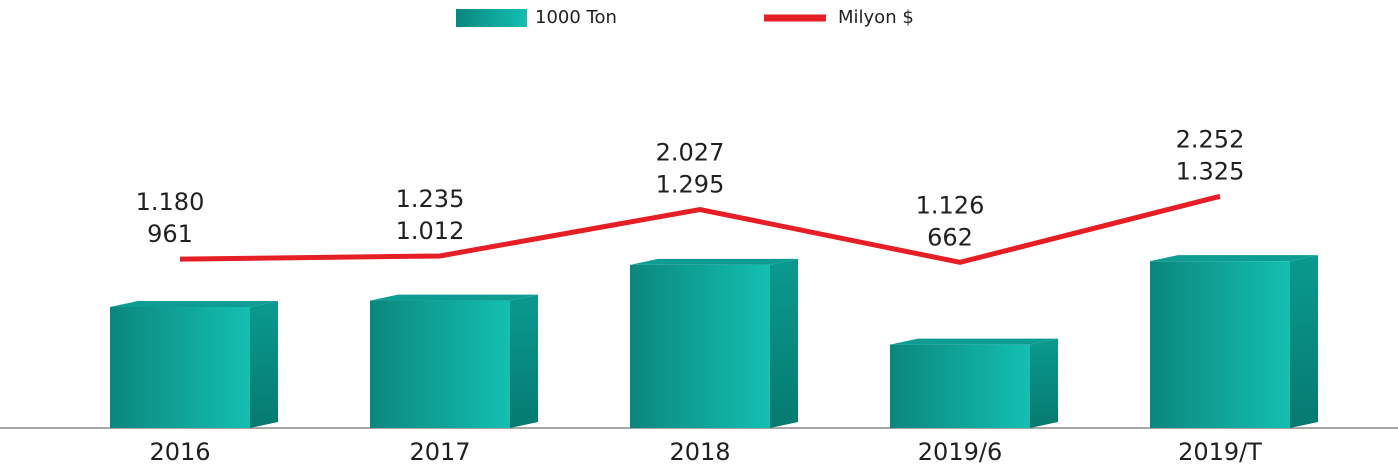 This screenshot has height=471, width=1398. What do you see at coordinates (699, 452) in the screenshot?
I see `x-tick-label: 2018` at bounding box center [699, 452].